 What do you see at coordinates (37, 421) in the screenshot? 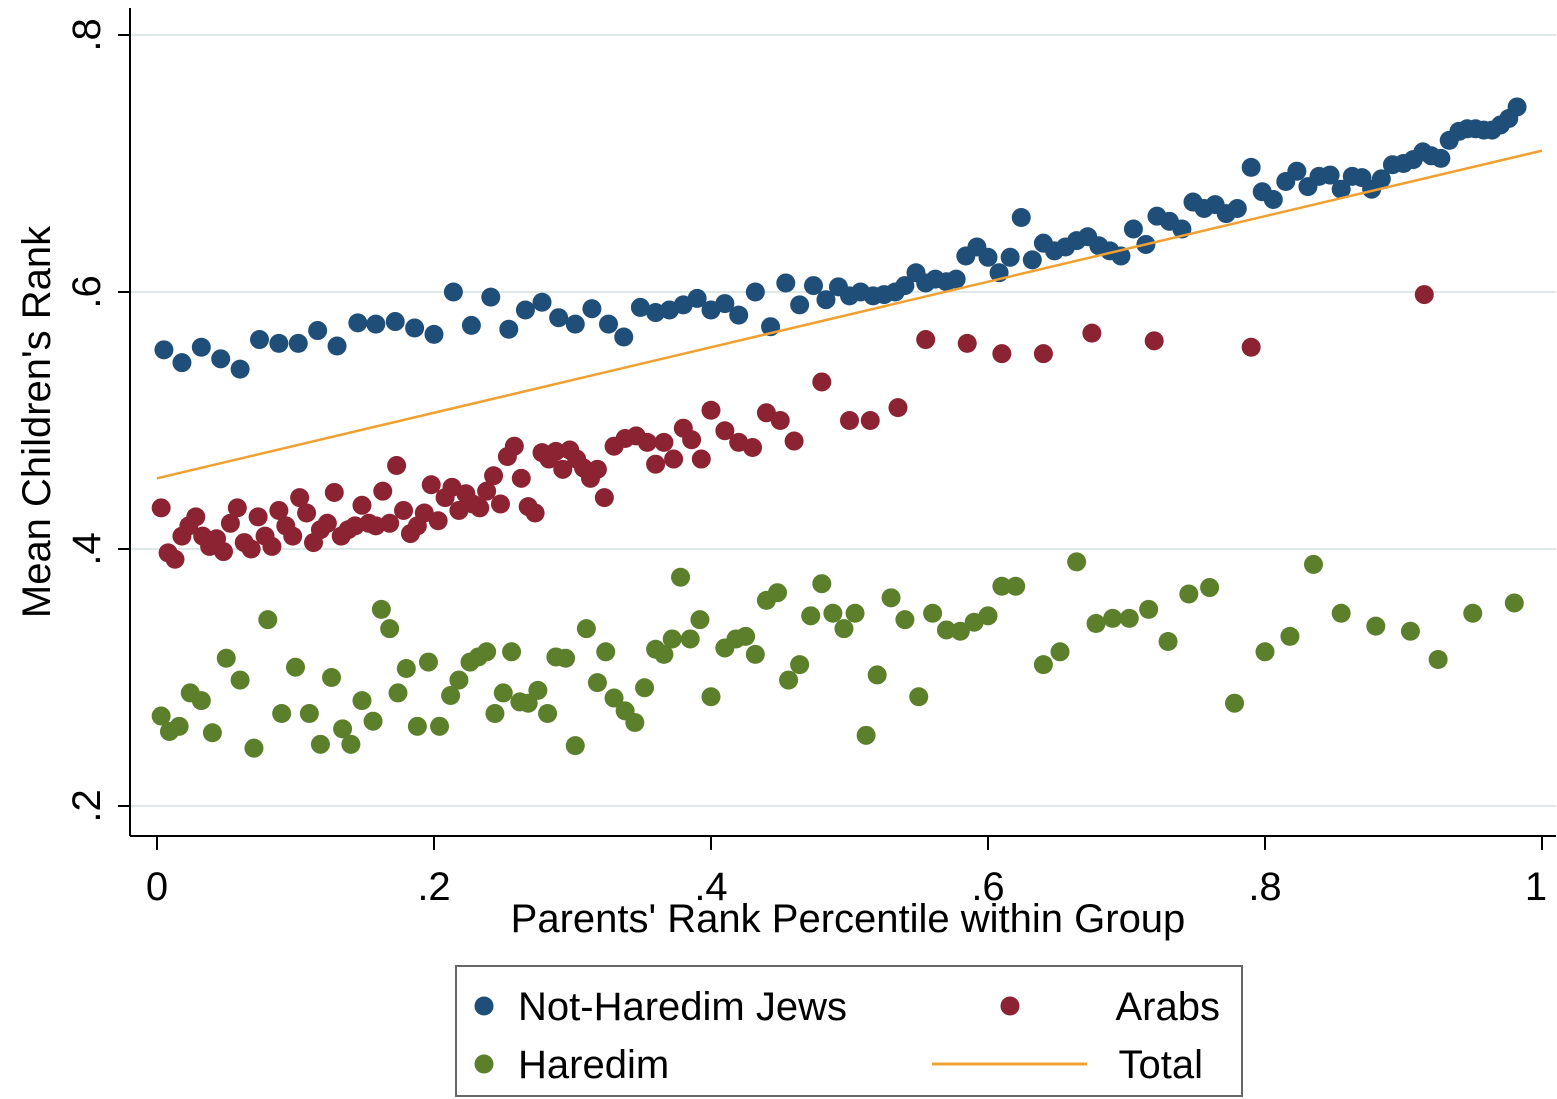
I see `y-axis-title: Mean Children's Rank` at bounding box center [37, 421].